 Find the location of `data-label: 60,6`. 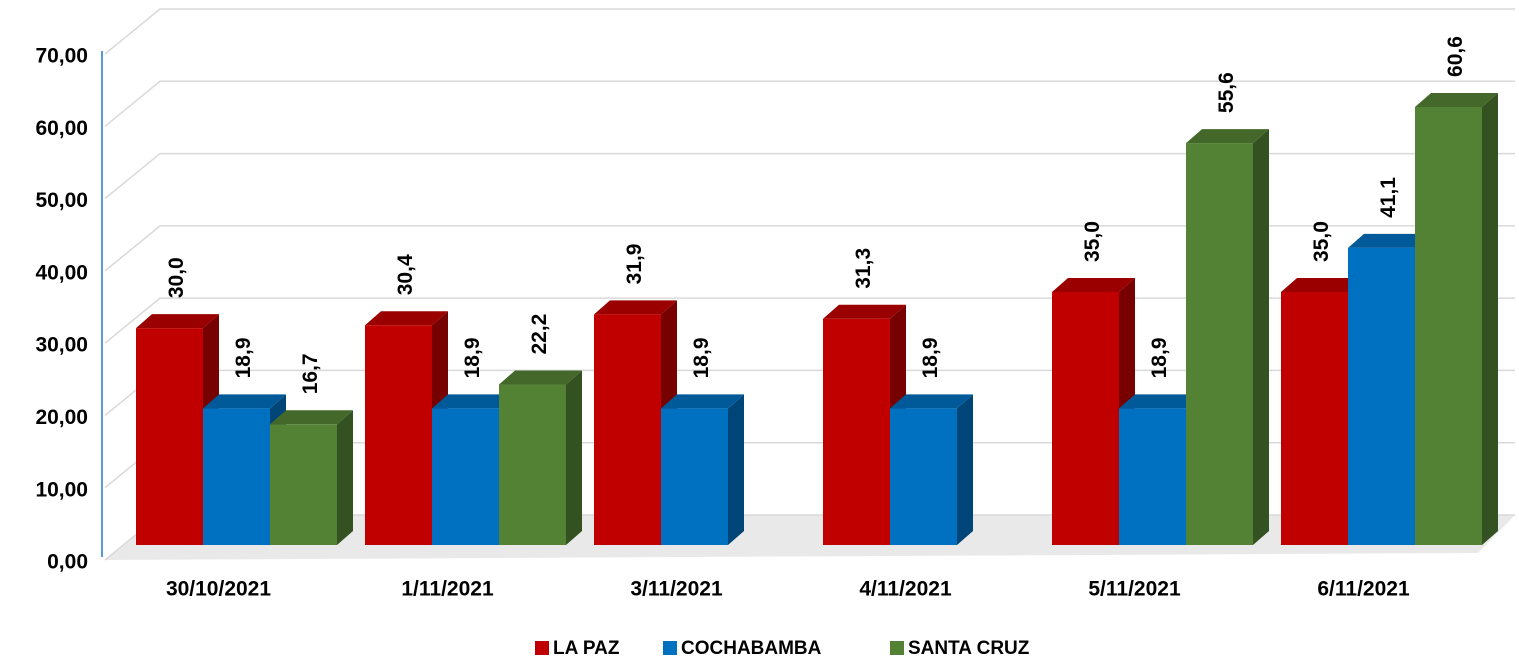

data-label: 60,6 is located at coordinates (1455, 56).